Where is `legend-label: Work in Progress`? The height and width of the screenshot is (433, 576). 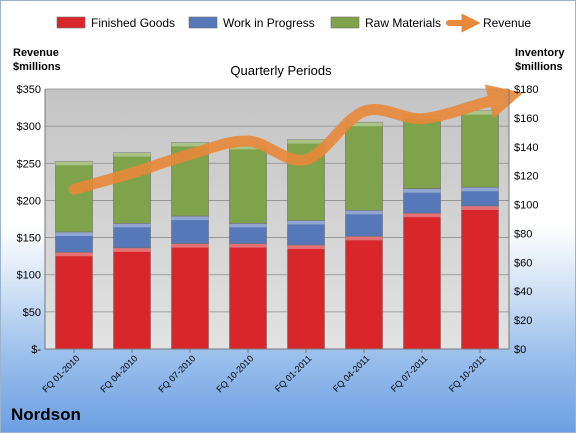
legend-label: Work in Progress is located at coordinates (269, 23).